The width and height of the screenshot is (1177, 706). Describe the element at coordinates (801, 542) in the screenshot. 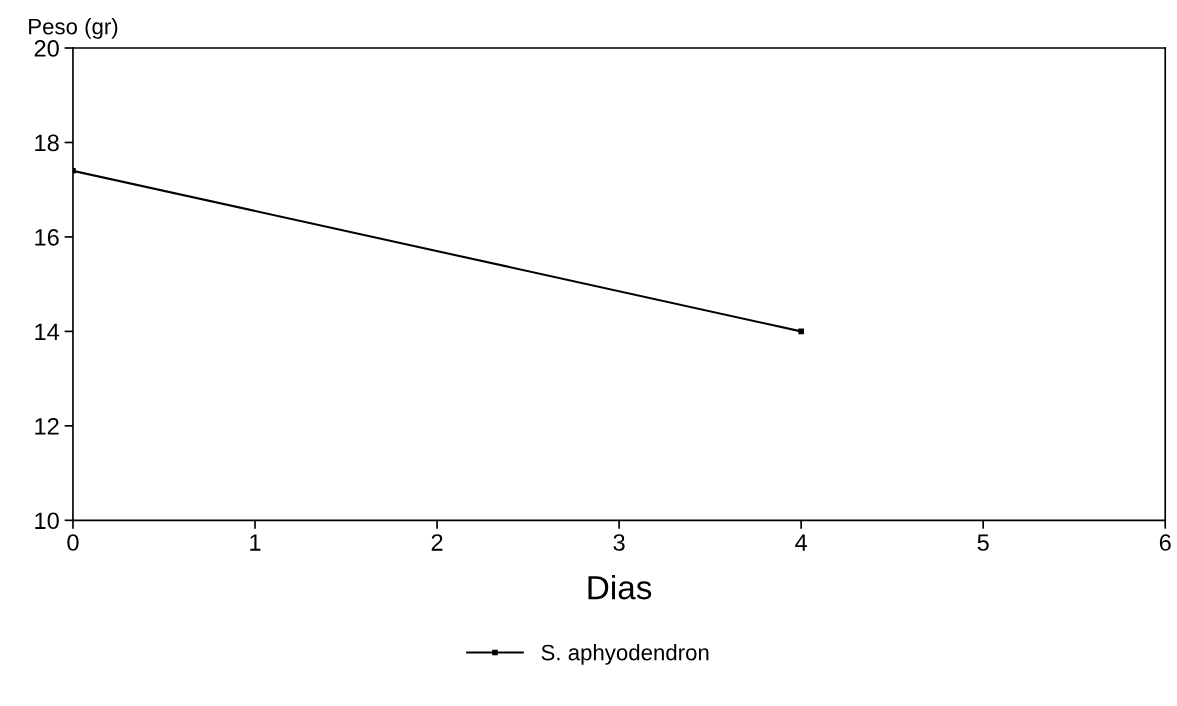

I see `x-tick-label: 4` at that location.